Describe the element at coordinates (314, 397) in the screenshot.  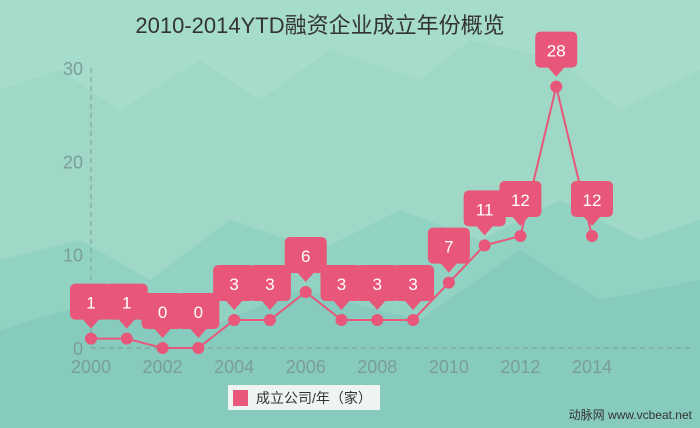
I see `legend-label: 成立公司/年（家）` at that location.